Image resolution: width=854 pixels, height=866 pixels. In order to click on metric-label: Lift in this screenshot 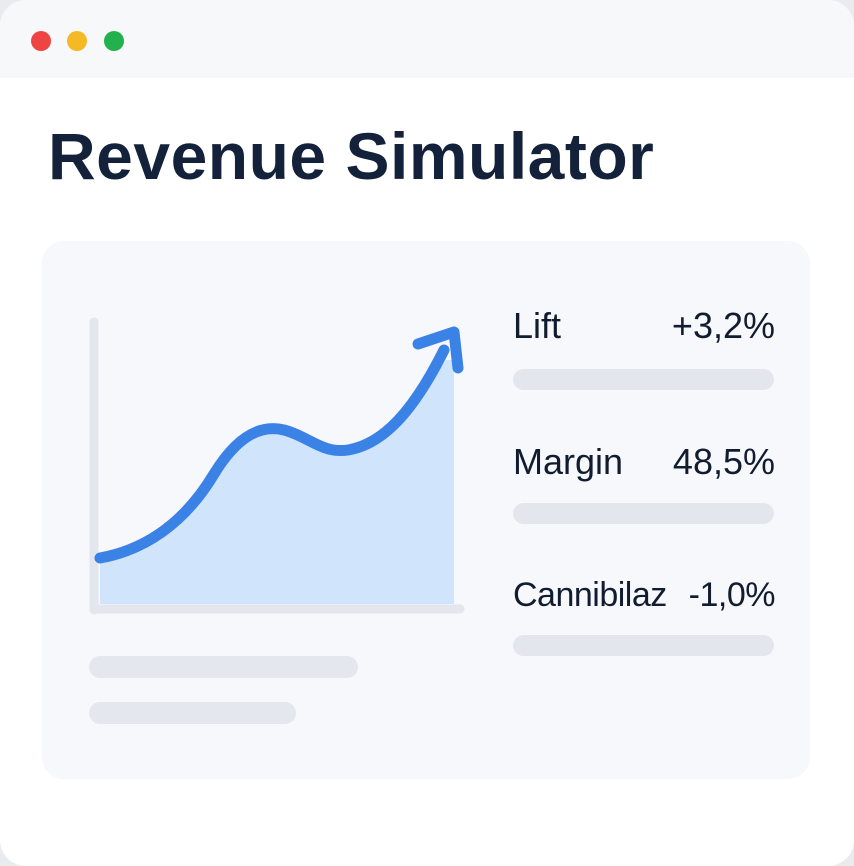, I will do `click(537, 325)`.